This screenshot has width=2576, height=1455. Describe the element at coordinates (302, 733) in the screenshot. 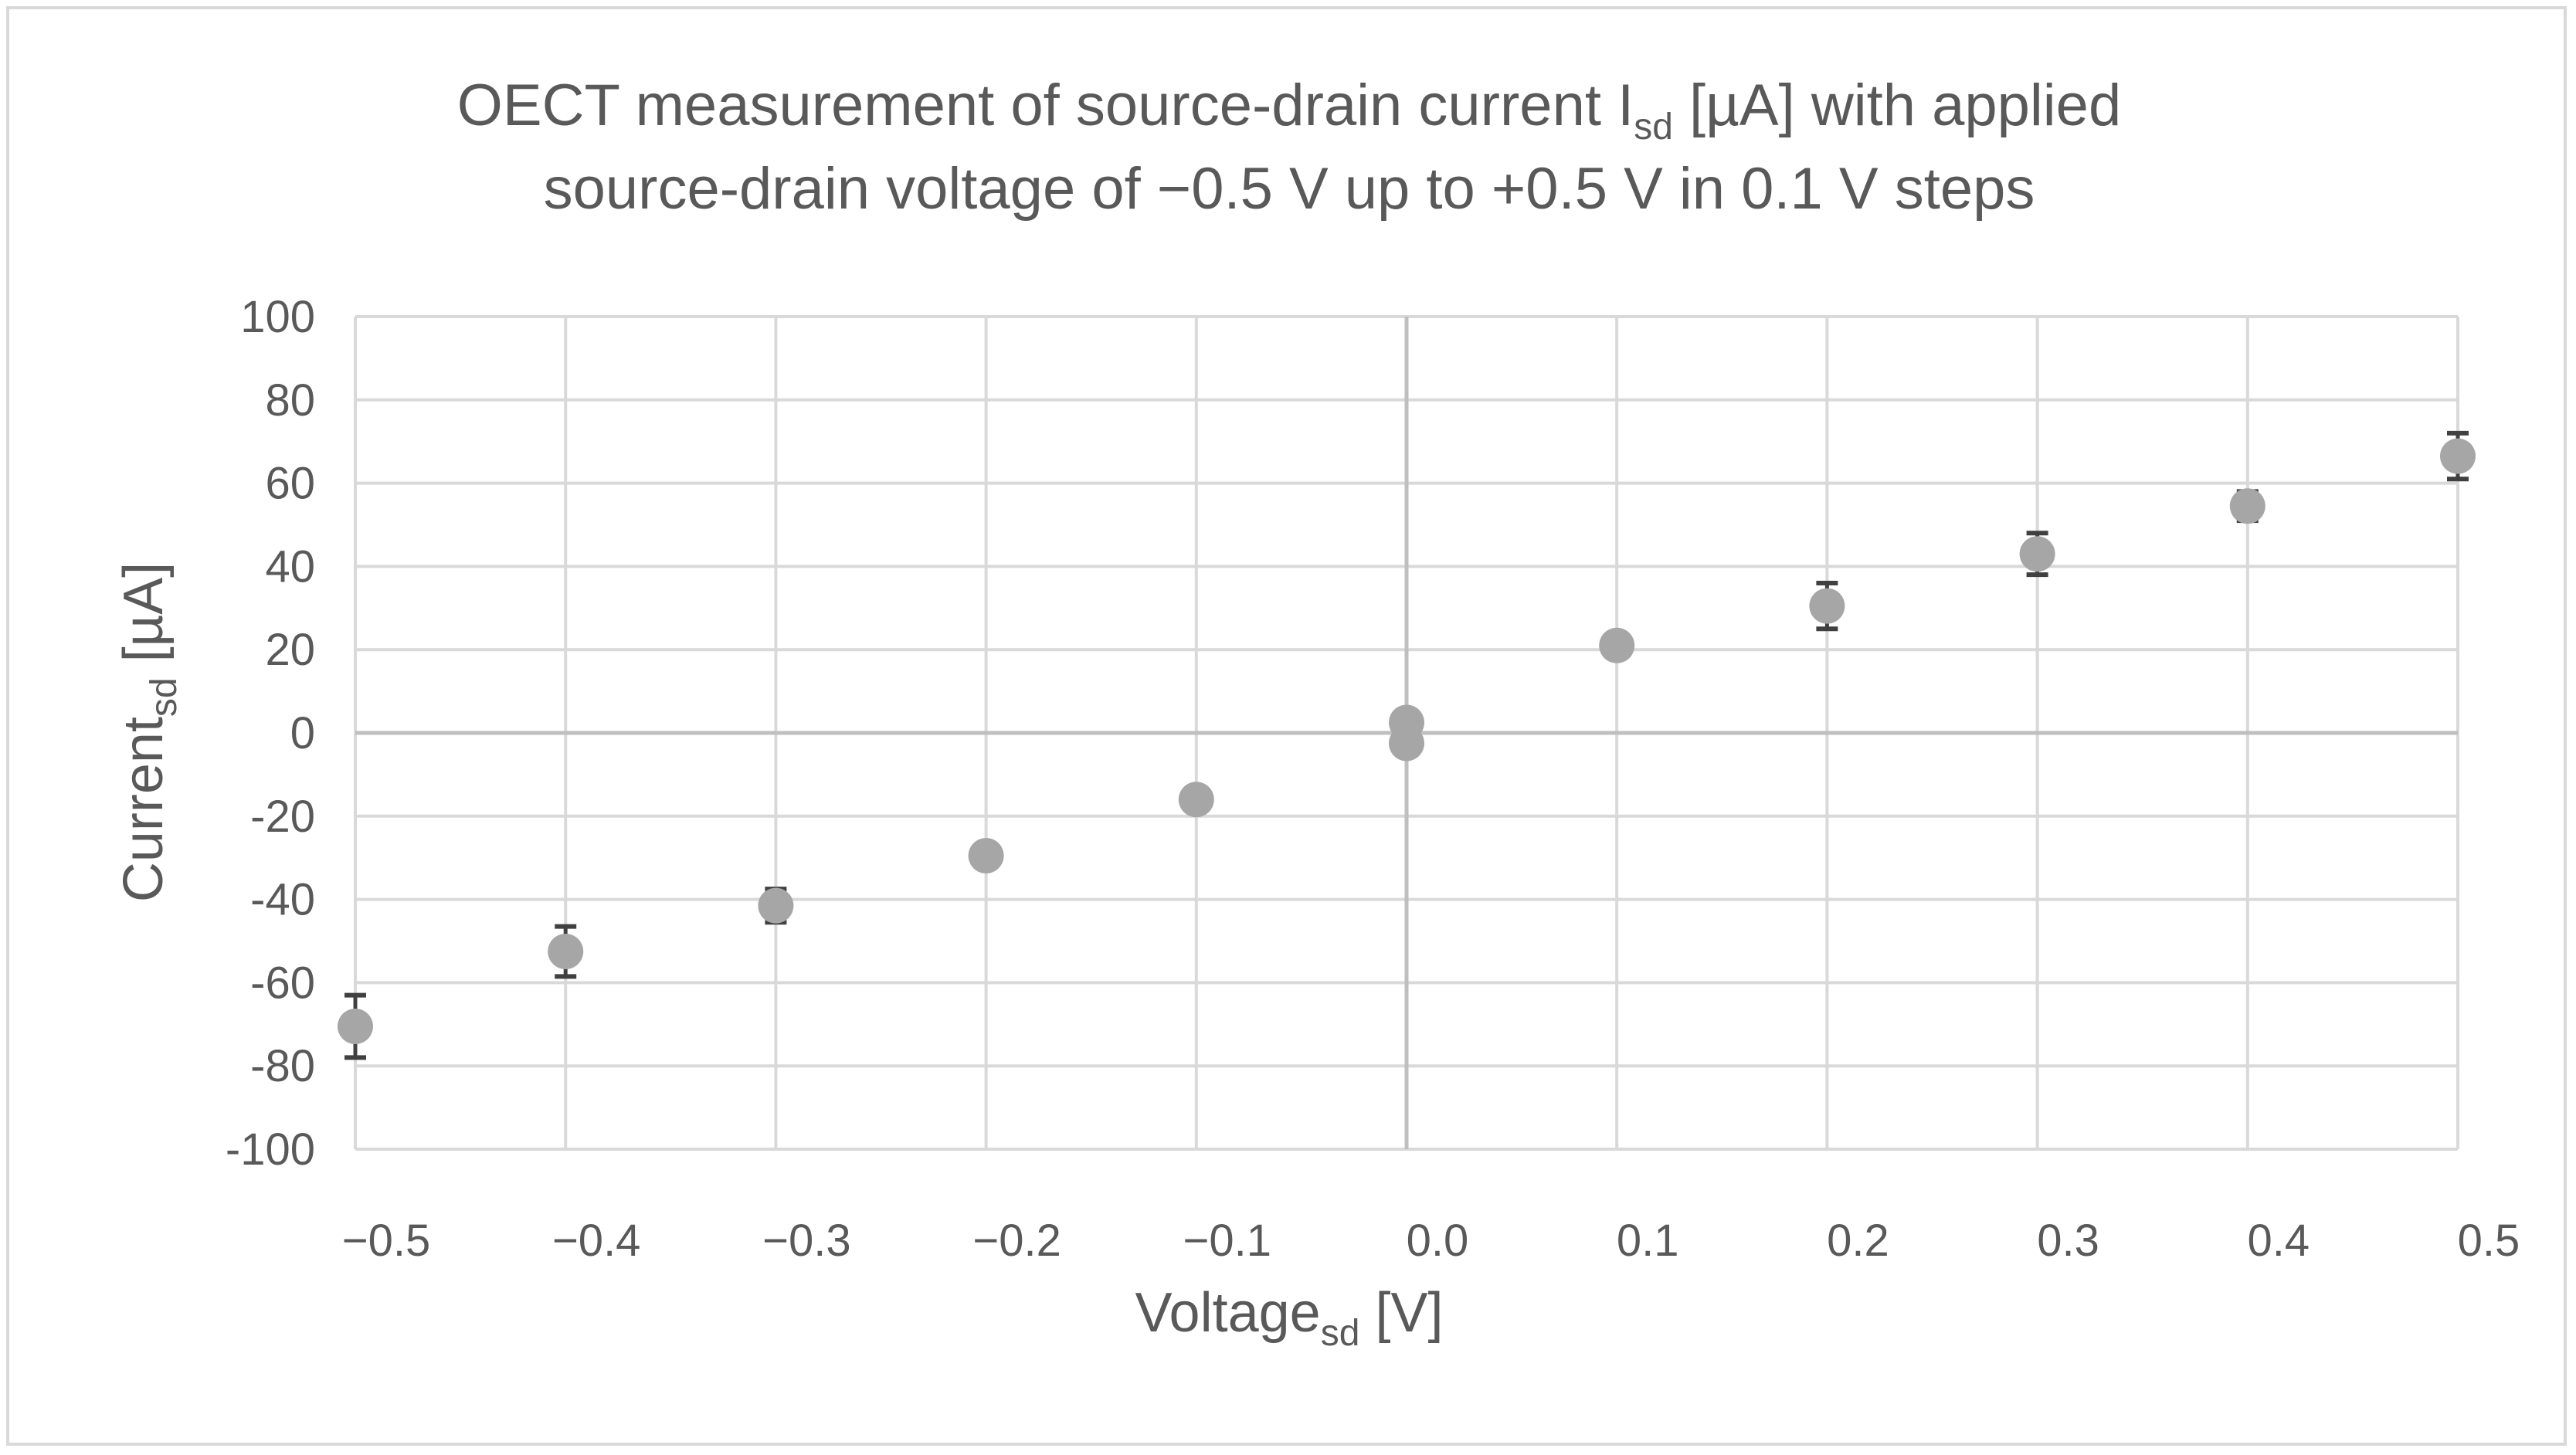

I see `y-tick-label: 0` at that location.